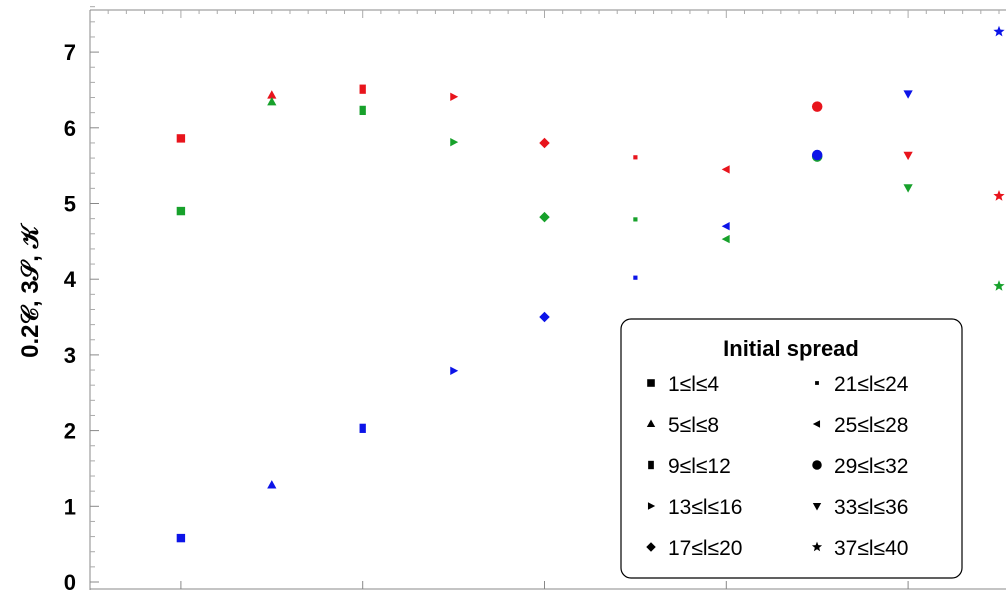 The image size is (1006, 591). Describe the element at coordinates (699, 466) in the screenshot. I see `legend-entry-3: 9≤l≤12` at that location.